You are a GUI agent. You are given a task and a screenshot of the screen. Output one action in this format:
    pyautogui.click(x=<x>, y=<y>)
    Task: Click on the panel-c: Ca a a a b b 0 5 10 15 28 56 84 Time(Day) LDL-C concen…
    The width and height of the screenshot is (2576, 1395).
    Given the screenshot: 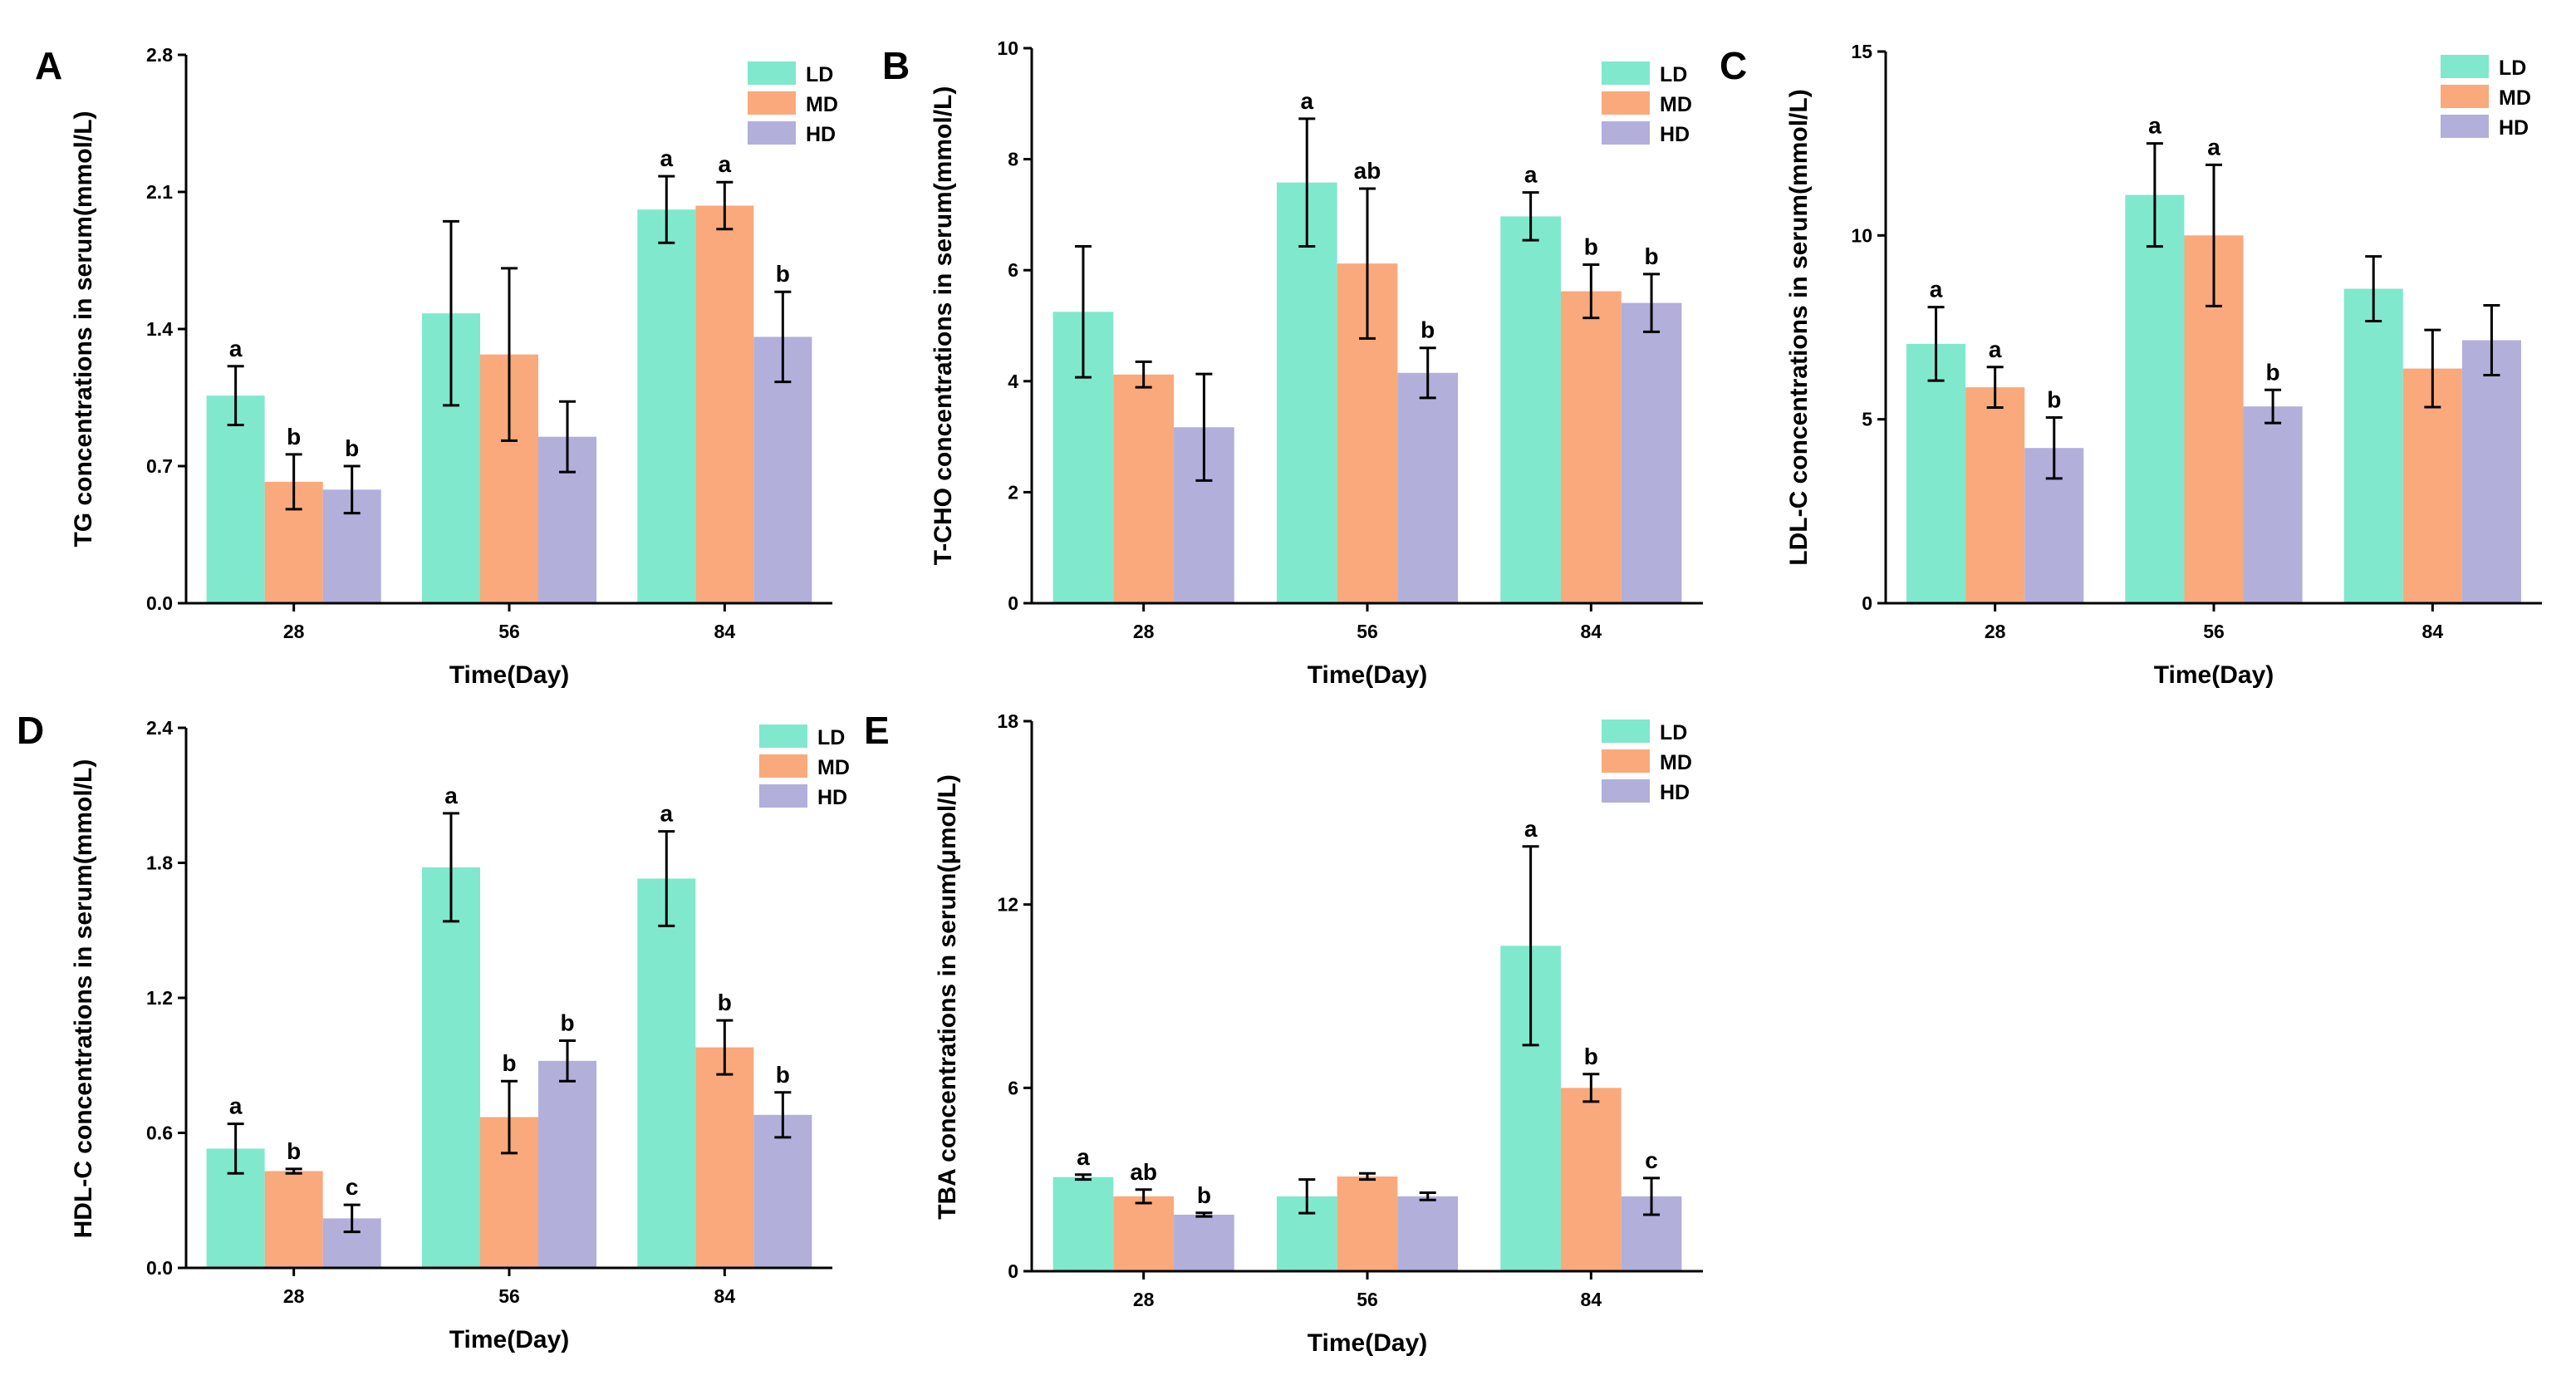 What is the action you would take?
    pyautogui.click(x=2131, y=365)
    